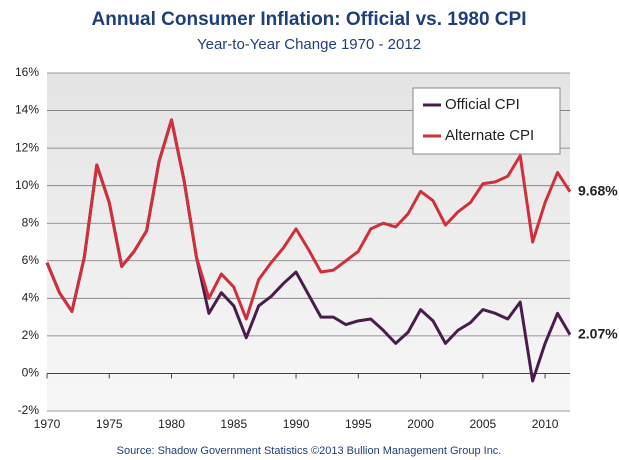 The width and height of the screenshot is (619, 460). Describe the element at coordinates (31, 298) in the screenshot. I see `y-tick-label: 4%` at that location.